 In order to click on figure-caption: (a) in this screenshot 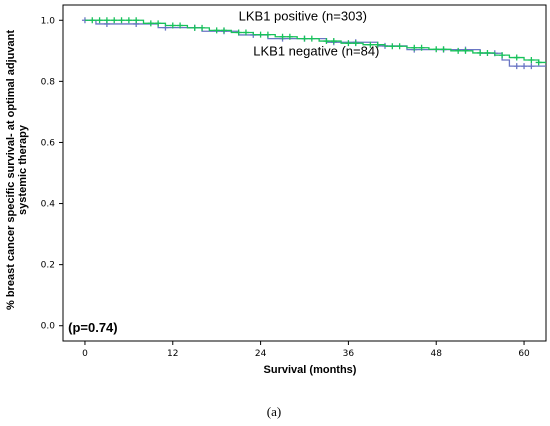, I will do `click(274, 411)`.